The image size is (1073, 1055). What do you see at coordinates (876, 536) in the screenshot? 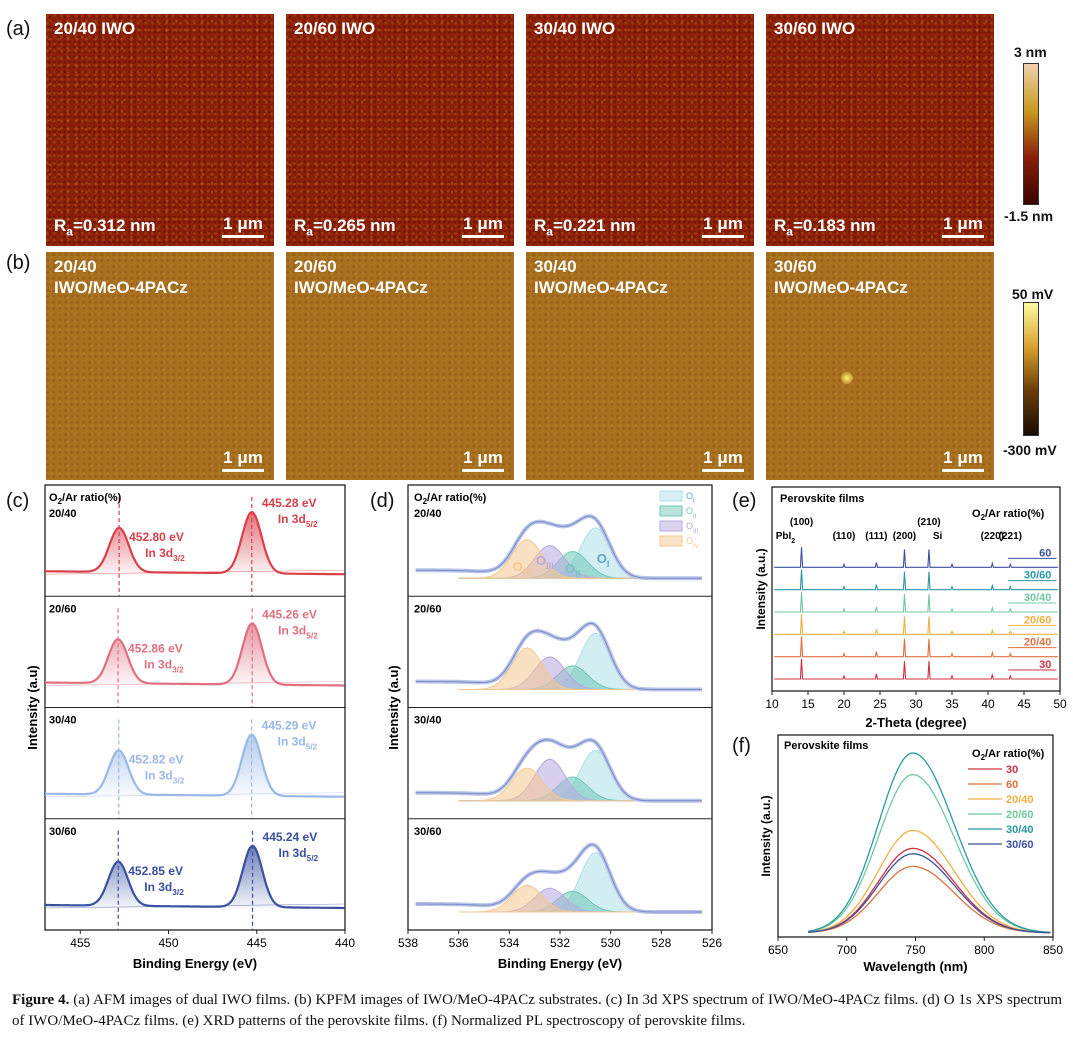
I see `peak-label: (111)` at bounding box center [876, 536].